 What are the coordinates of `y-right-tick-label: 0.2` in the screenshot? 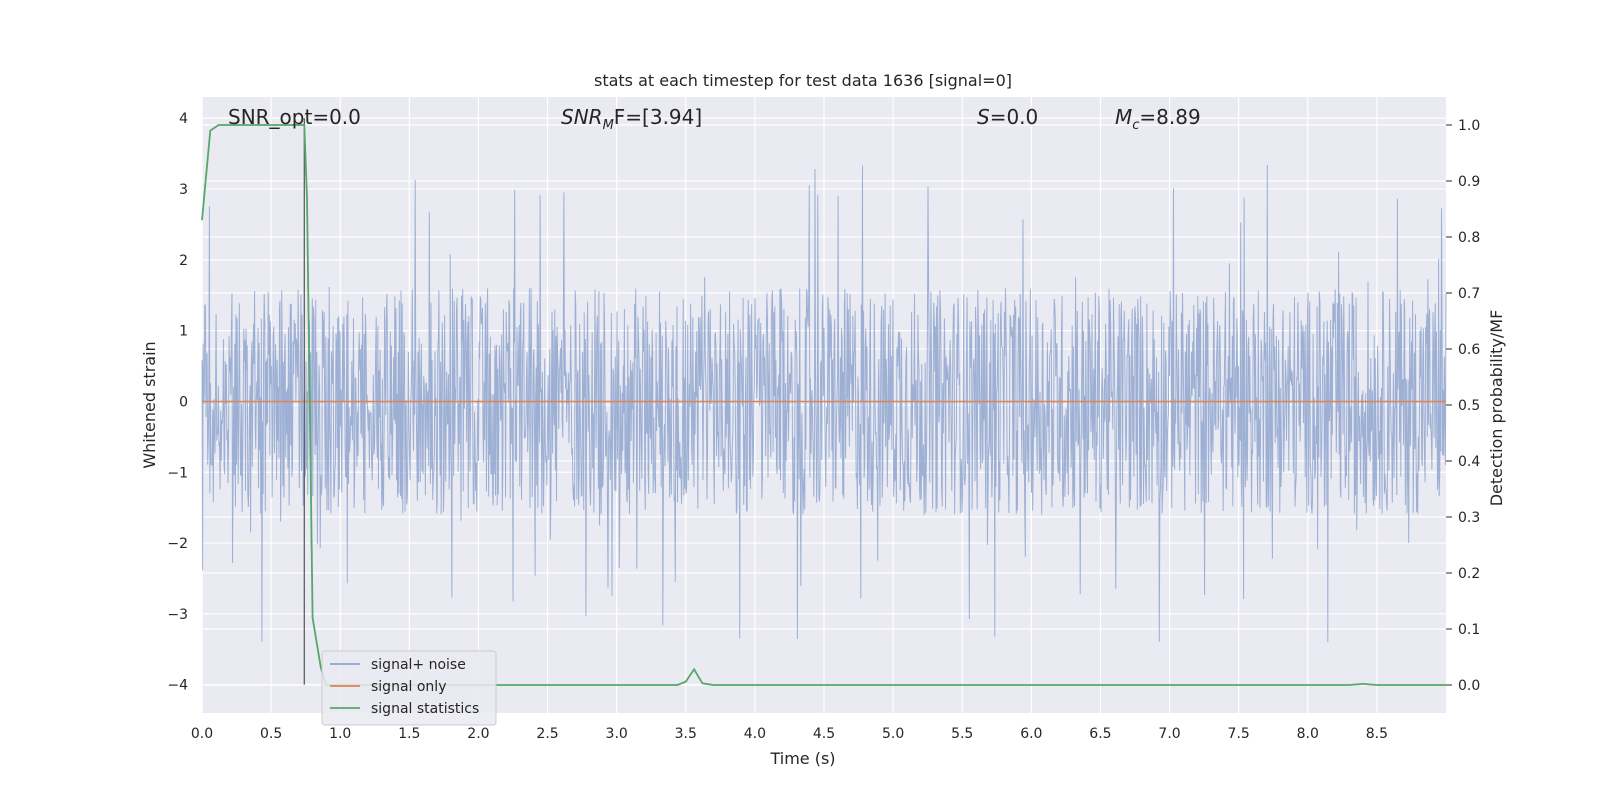 It's located at (1469, 574).